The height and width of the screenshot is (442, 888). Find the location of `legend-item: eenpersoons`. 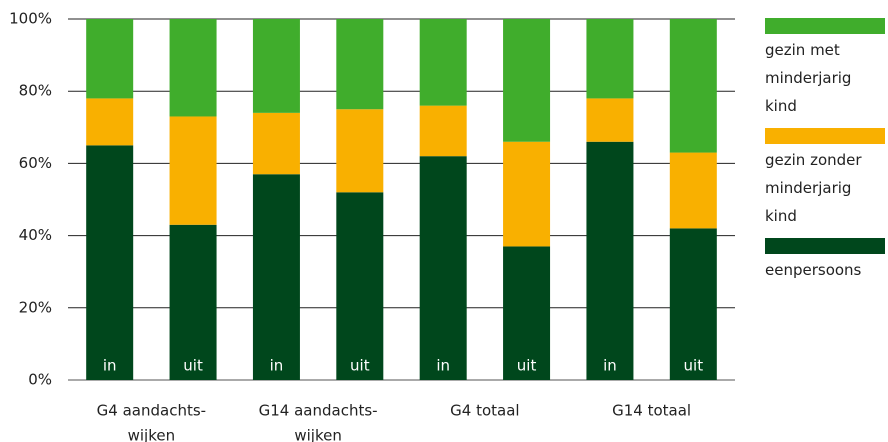

legend-item: eenpersoons is located at coordinates (826, 261).